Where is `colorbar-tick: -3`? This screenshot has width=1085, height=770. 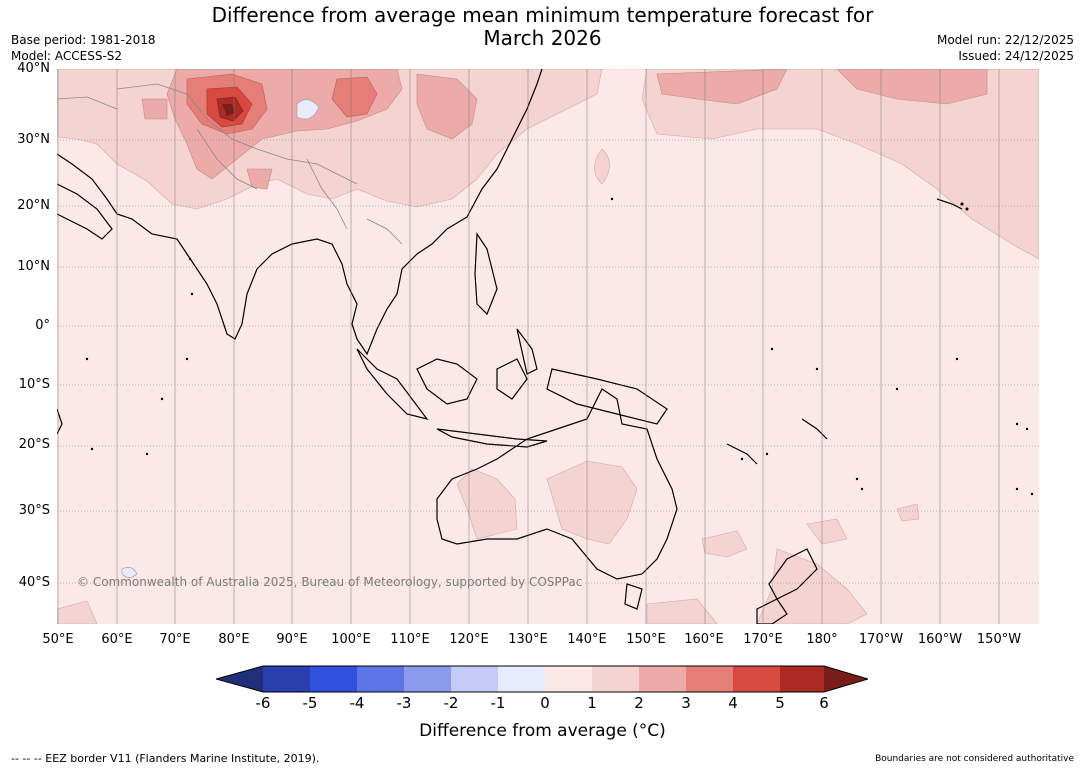 colorbar-tick: -3 is located at coordinates (404, 703).